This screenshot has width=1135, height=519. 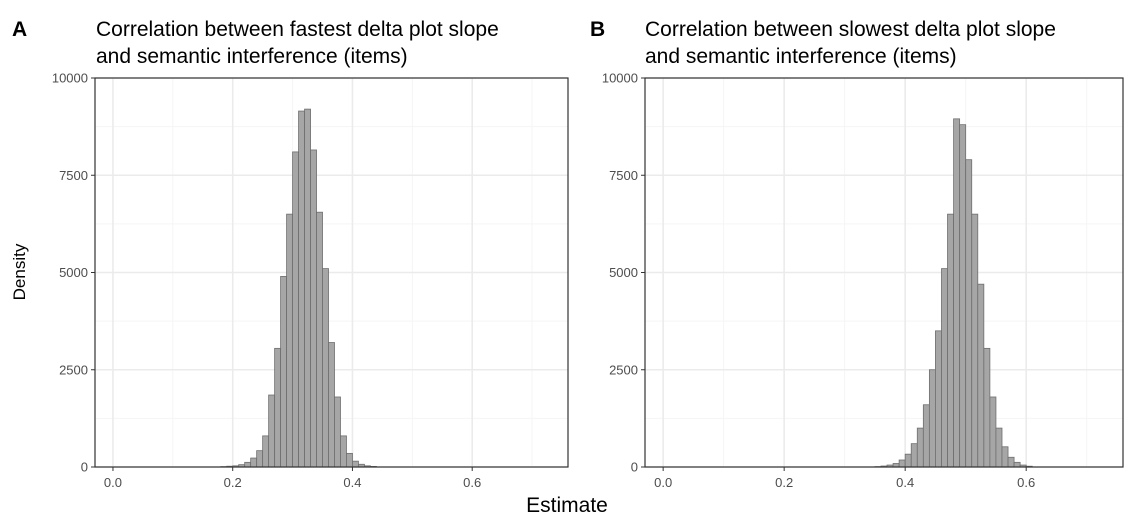 What do you see at coordinates (663, 482) in the screenshot?
I see `panel-b-x-tick-label: 0.0` at bounding box center [663, 482].